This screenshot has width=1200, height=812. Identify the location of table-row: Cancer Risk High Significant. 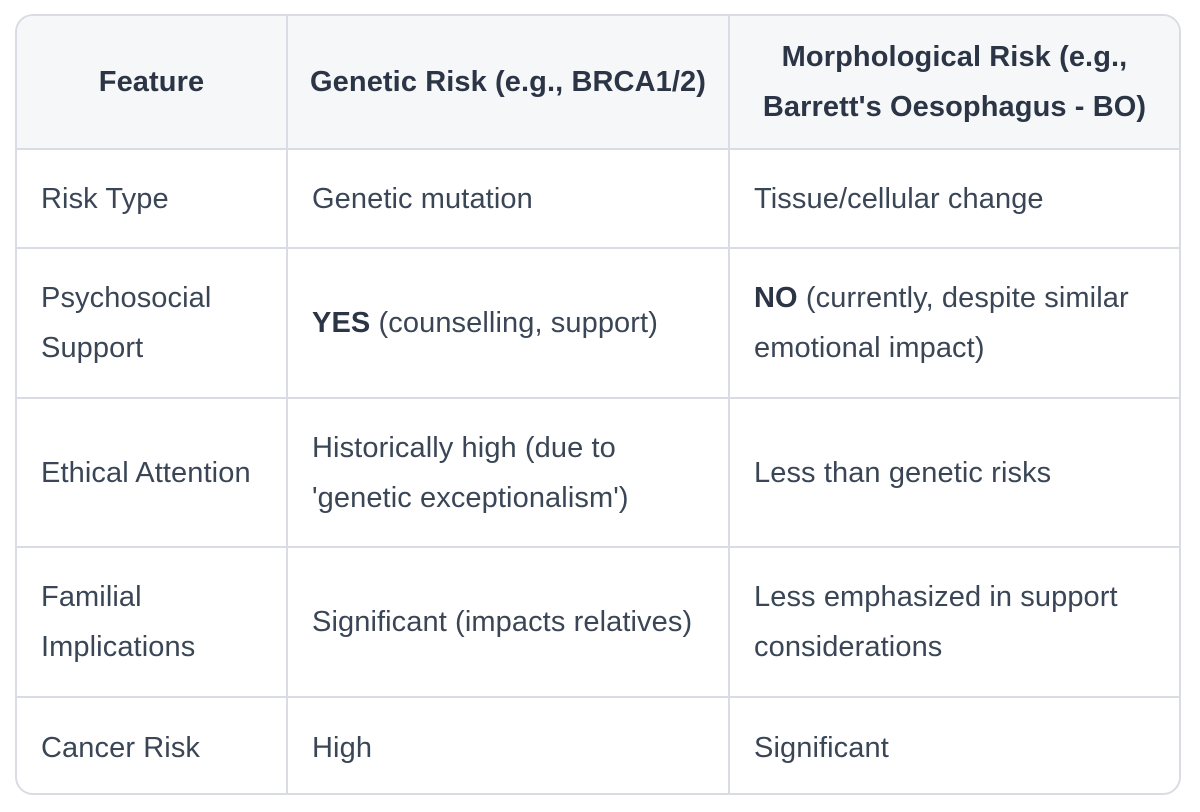
(598, 744).